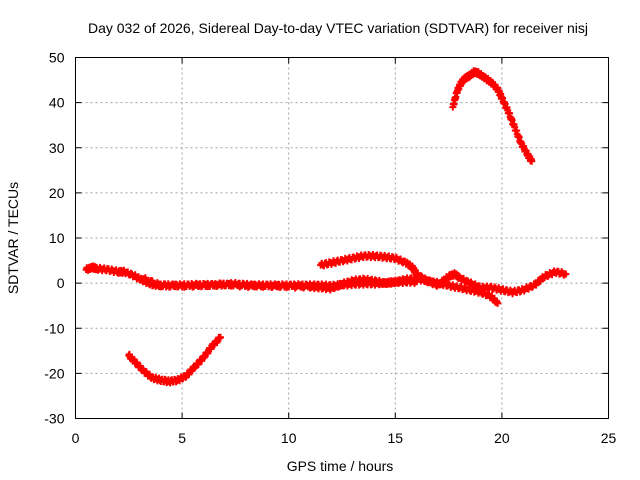 The height and width of the screenshot is (480, 640). Describe the element at coordinates (57, 193) in the screenshot. I see `y-tick-label: 20` at that location.